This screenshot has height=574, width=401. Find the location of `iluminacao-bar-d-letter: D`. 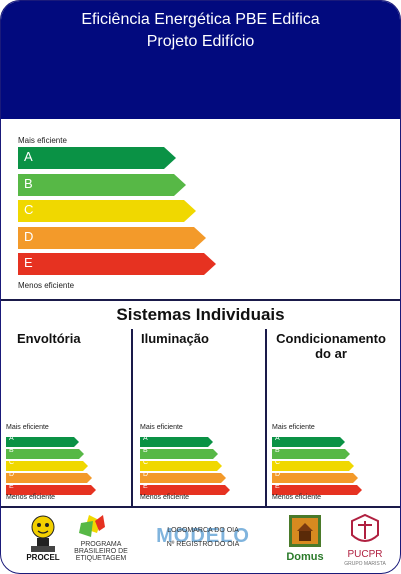

iluminacao-bar-d-letter: D is located at coordinates (146, 474).